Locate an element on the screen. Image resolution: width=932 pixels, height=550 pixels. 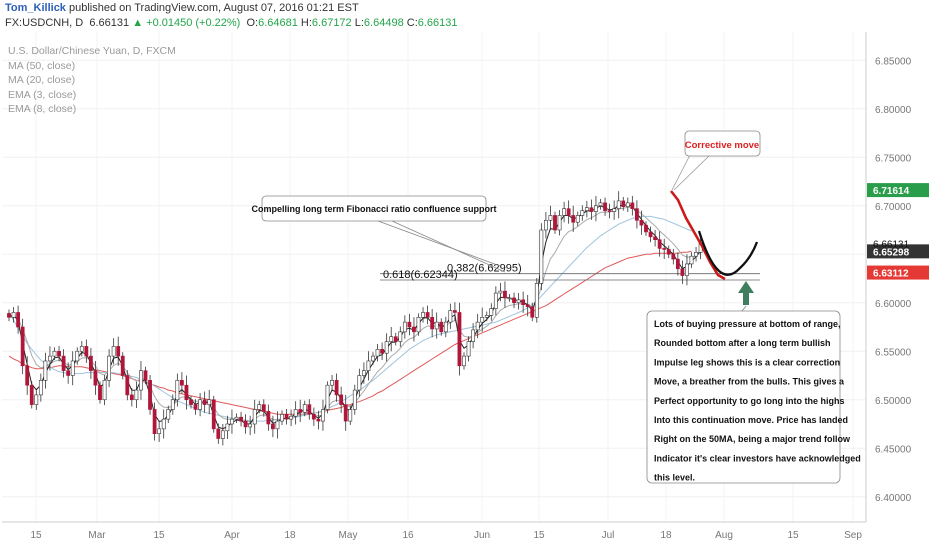
legend-ema3: EMA (3, close) is located at coordinates (42, 94).